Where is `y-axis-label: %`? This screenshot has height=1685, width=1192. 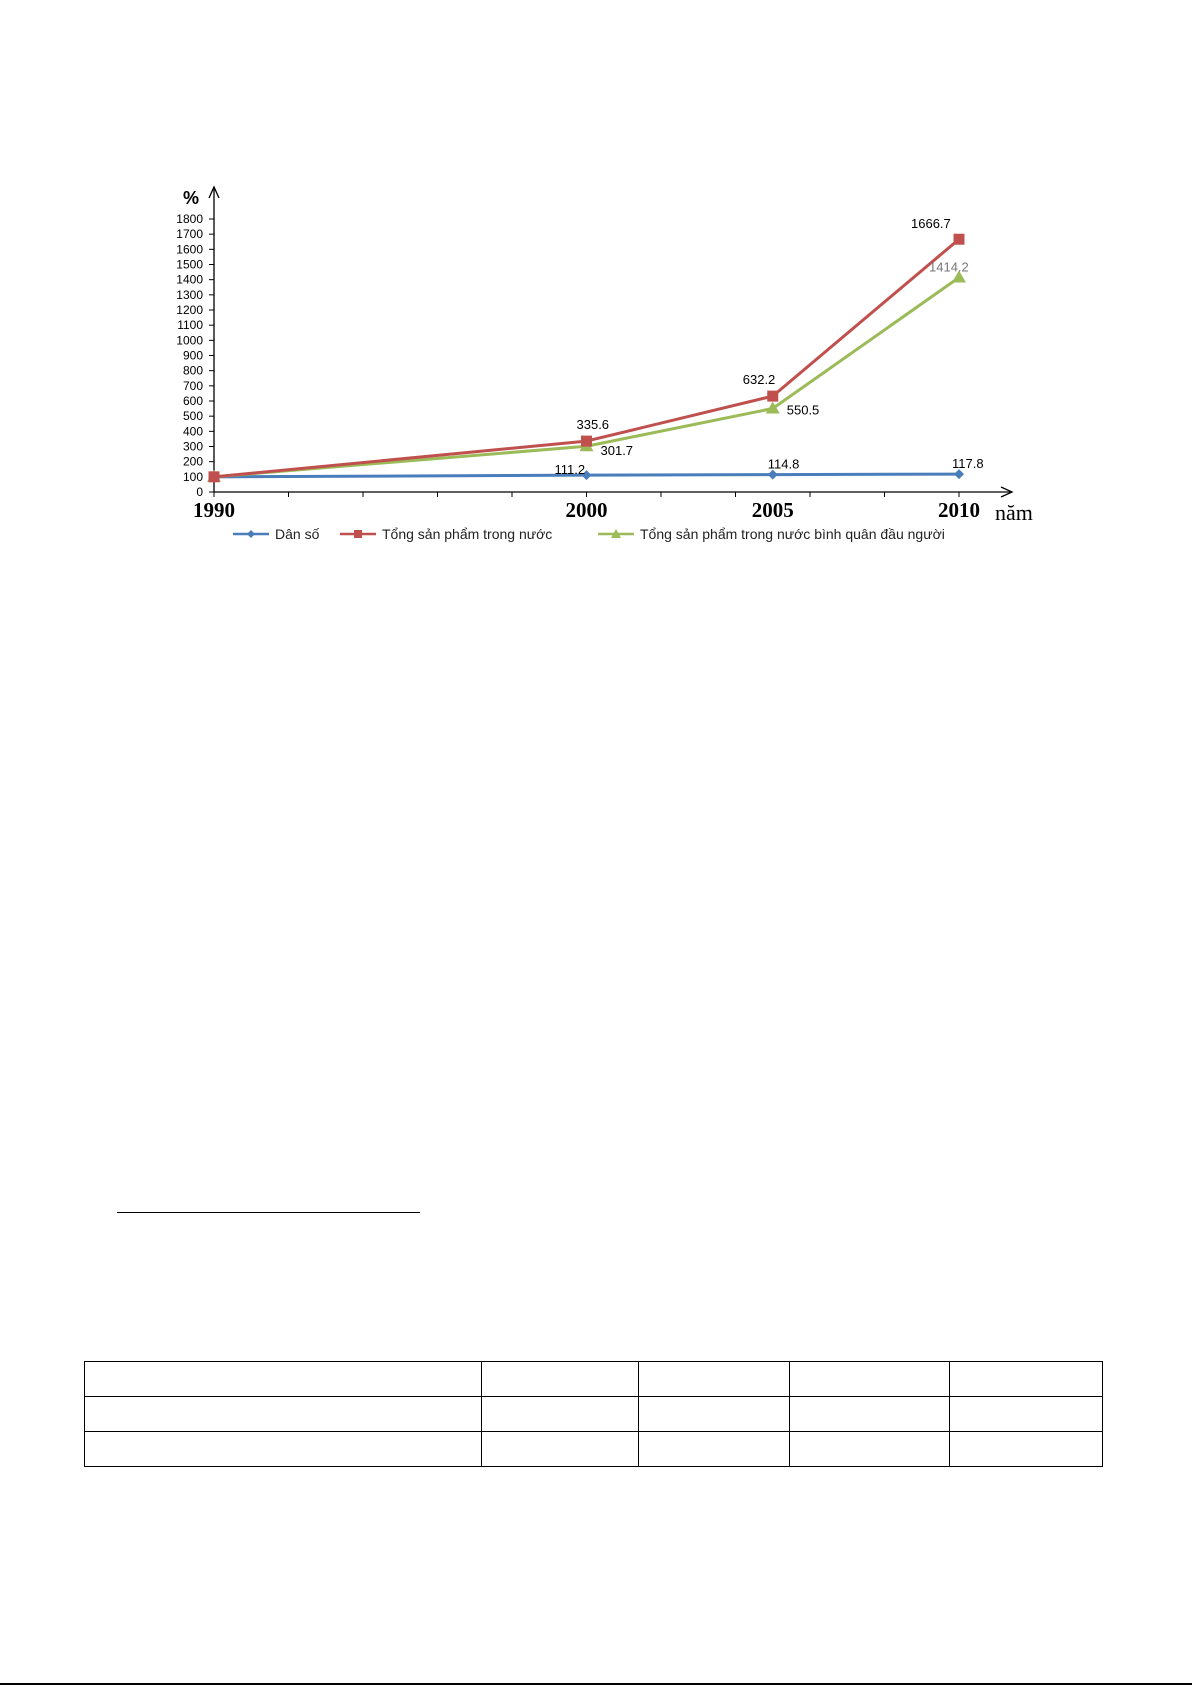 y-axis-label: % is located at coordinates (191, 198).